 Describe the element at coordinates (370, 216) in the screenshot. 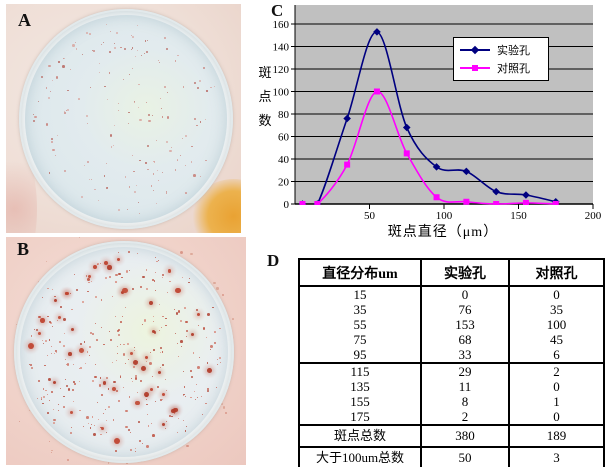

I see `x-tick-label: 50` at that location.